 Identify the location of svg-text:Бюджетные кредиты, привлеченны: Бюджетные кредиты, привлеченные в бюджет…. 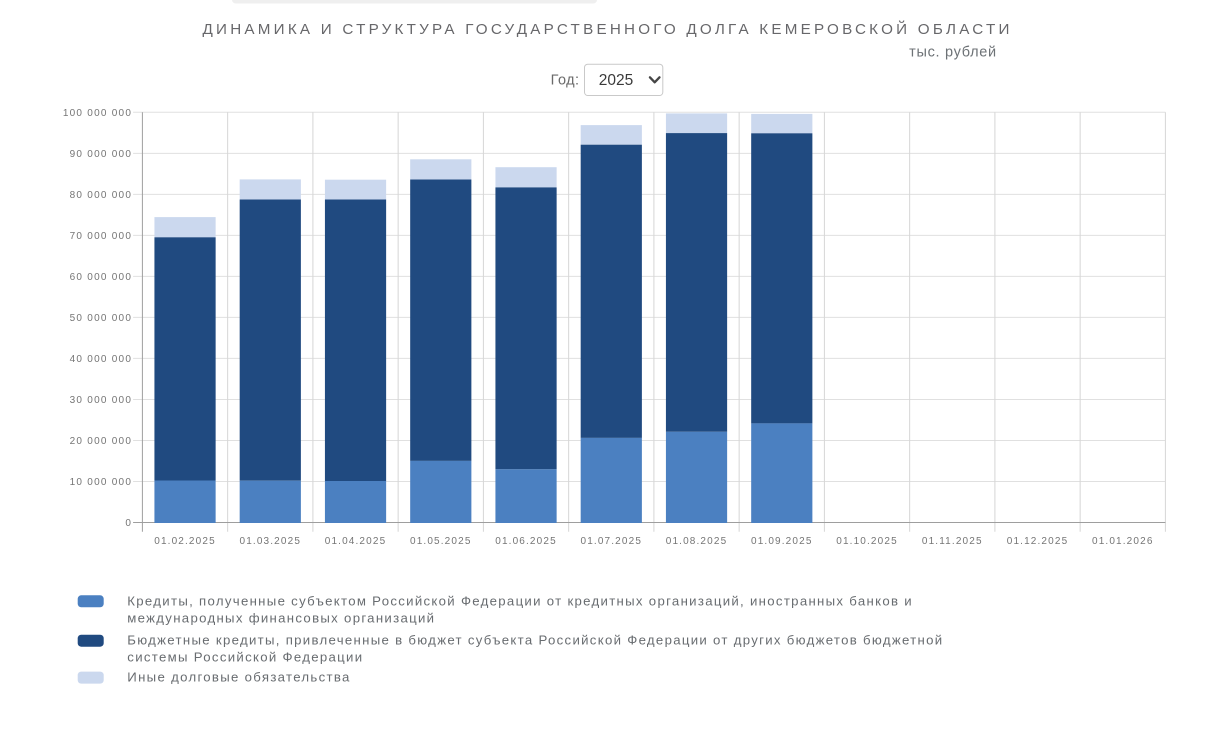
(535, 640).